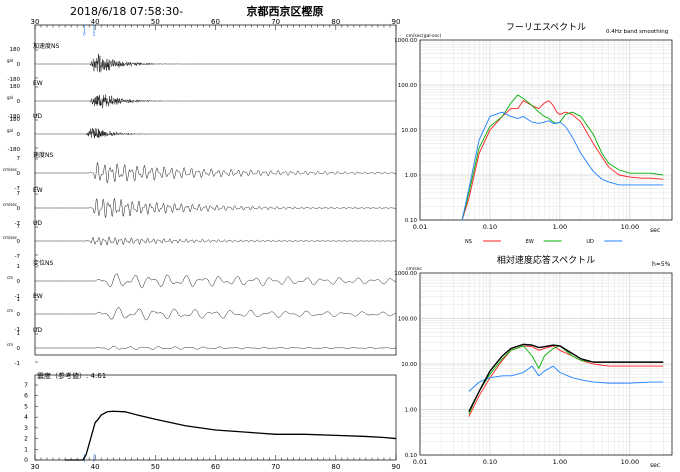  I want to click on time-tick-label-top: 60, so click(215, 22).